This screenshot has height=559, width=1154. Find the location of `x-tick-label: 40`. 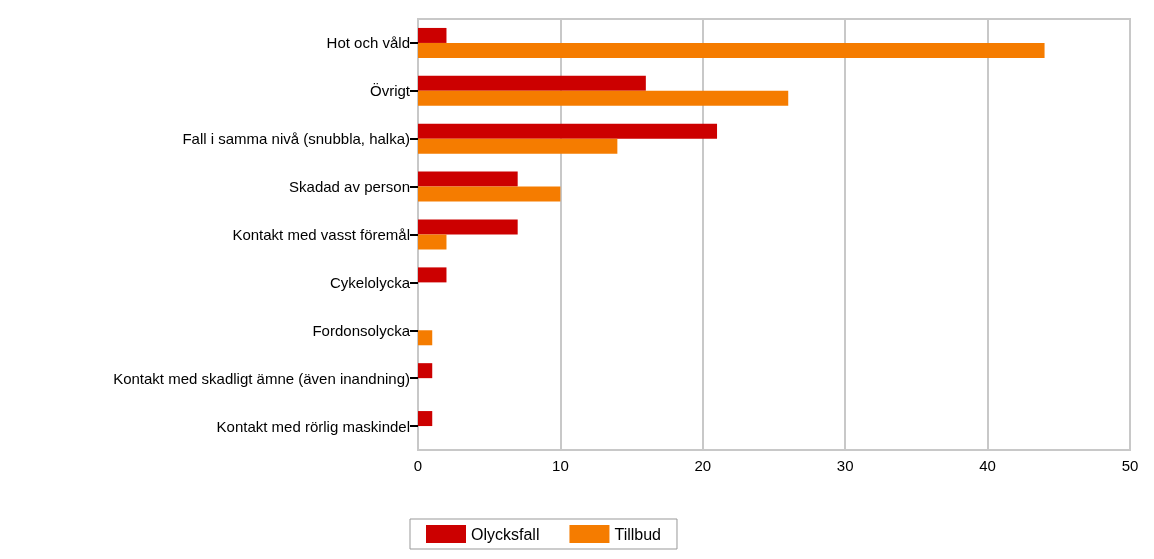

x-tick-label: 40 is located at coordinates (987, 465).